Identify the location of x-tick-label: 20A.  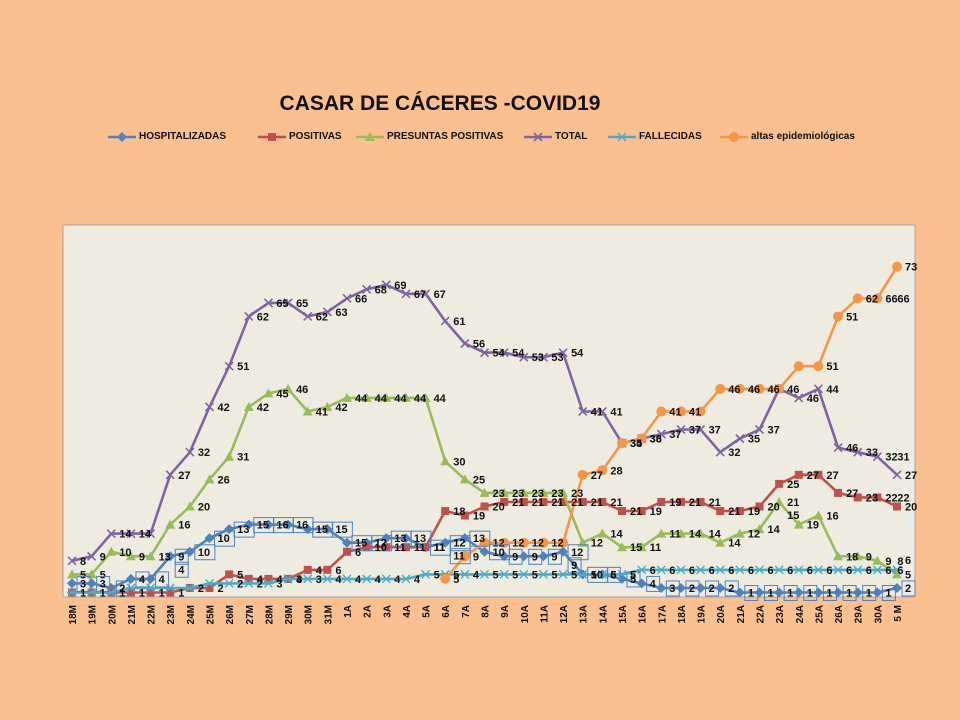
(721, 614).